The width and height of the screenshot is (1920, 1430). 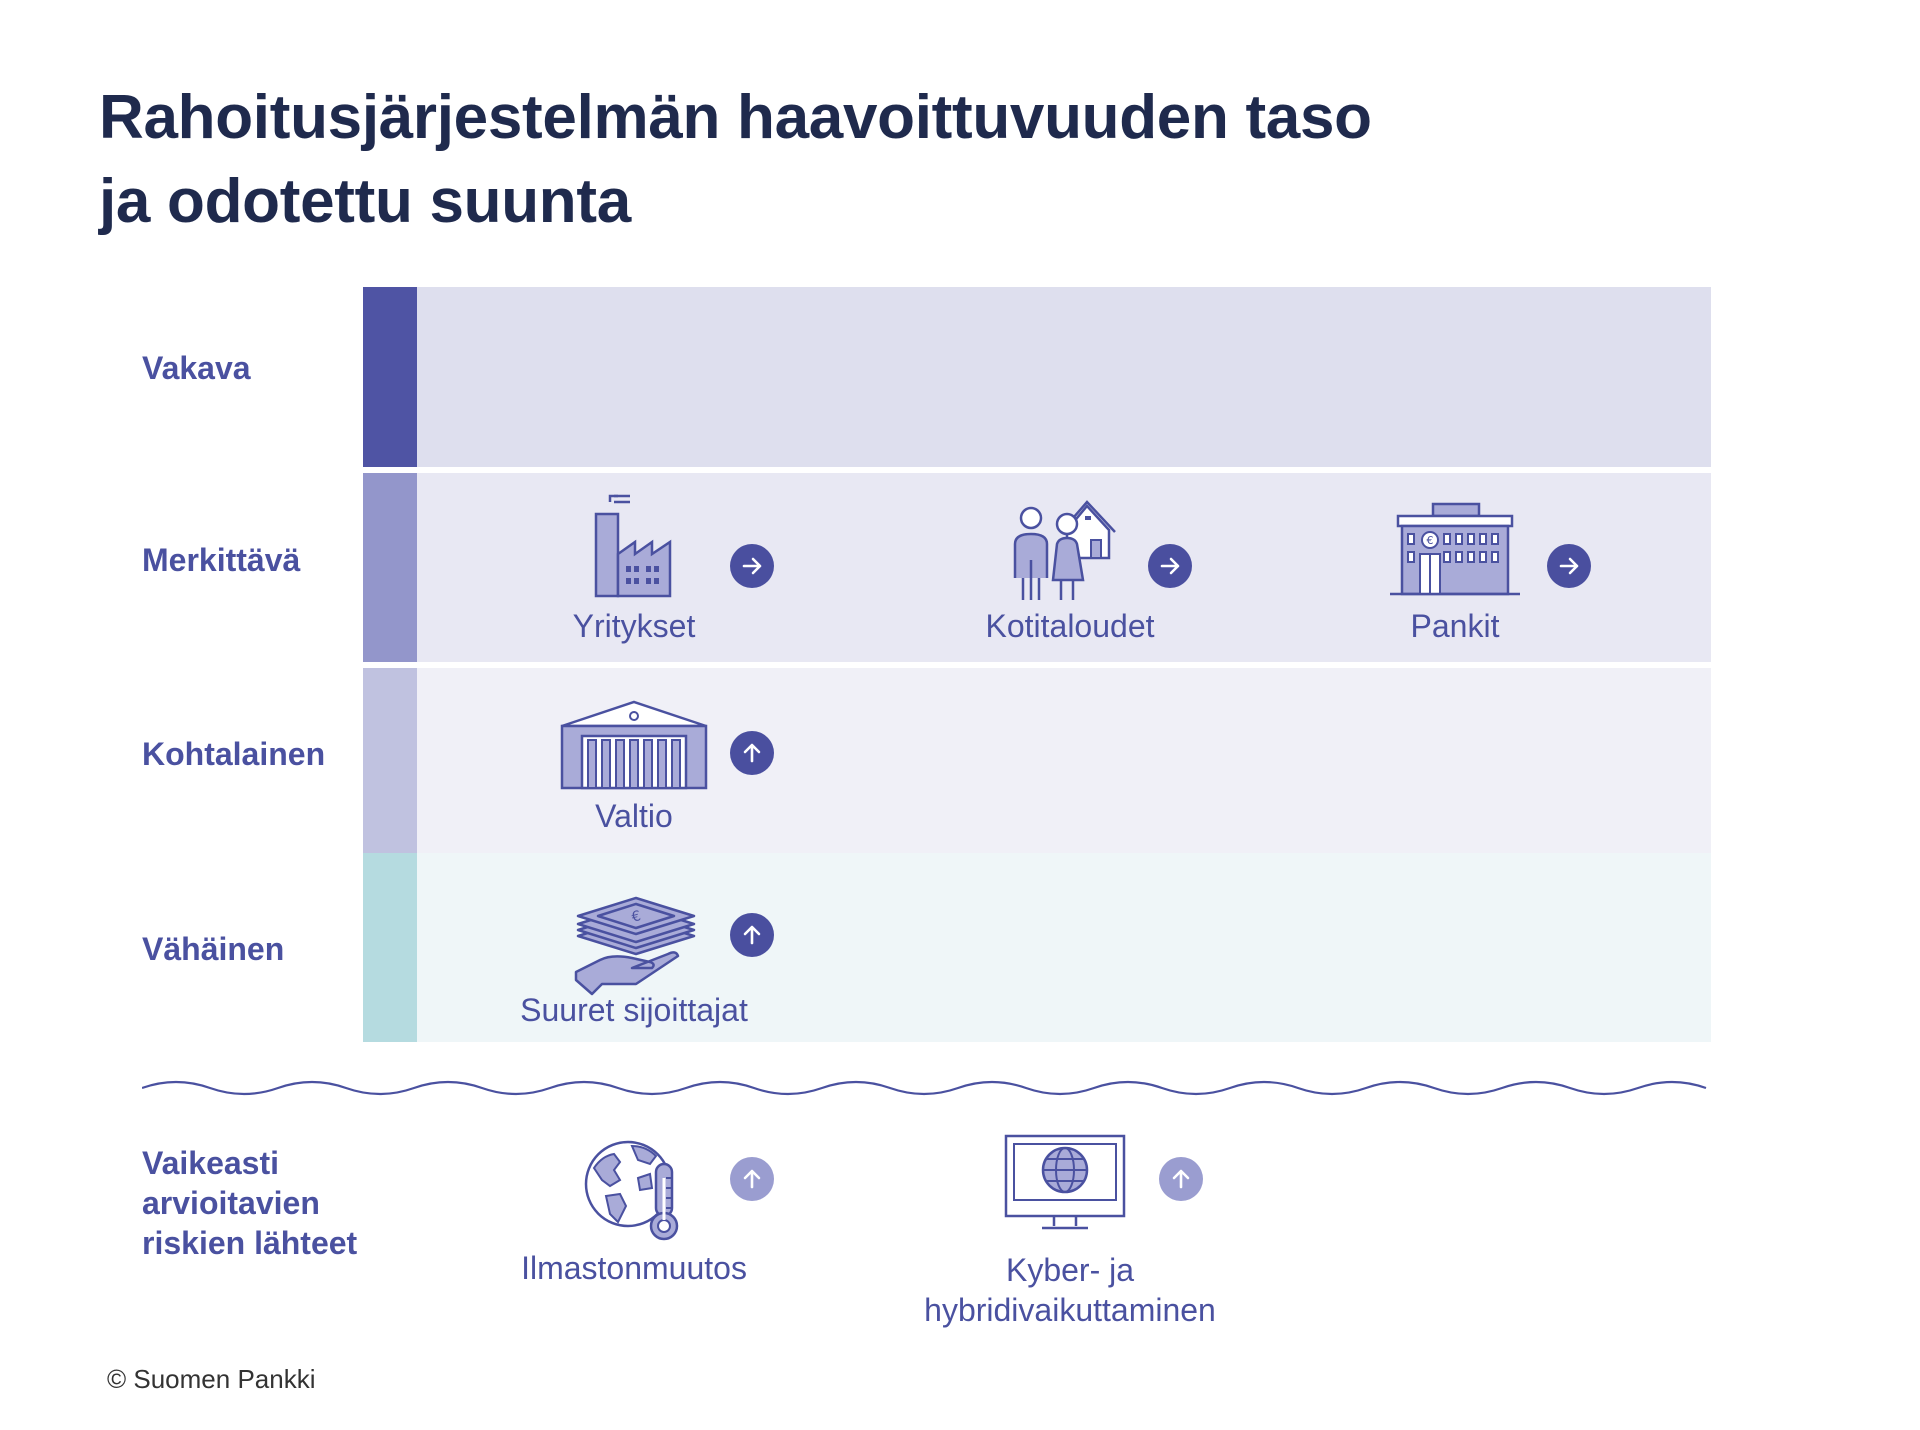 What do you see at coordinates (752, 1179) in the screenshot?
I see `direction-up-icon-ilmastonmuutos` at bounding box center [752, 1179].